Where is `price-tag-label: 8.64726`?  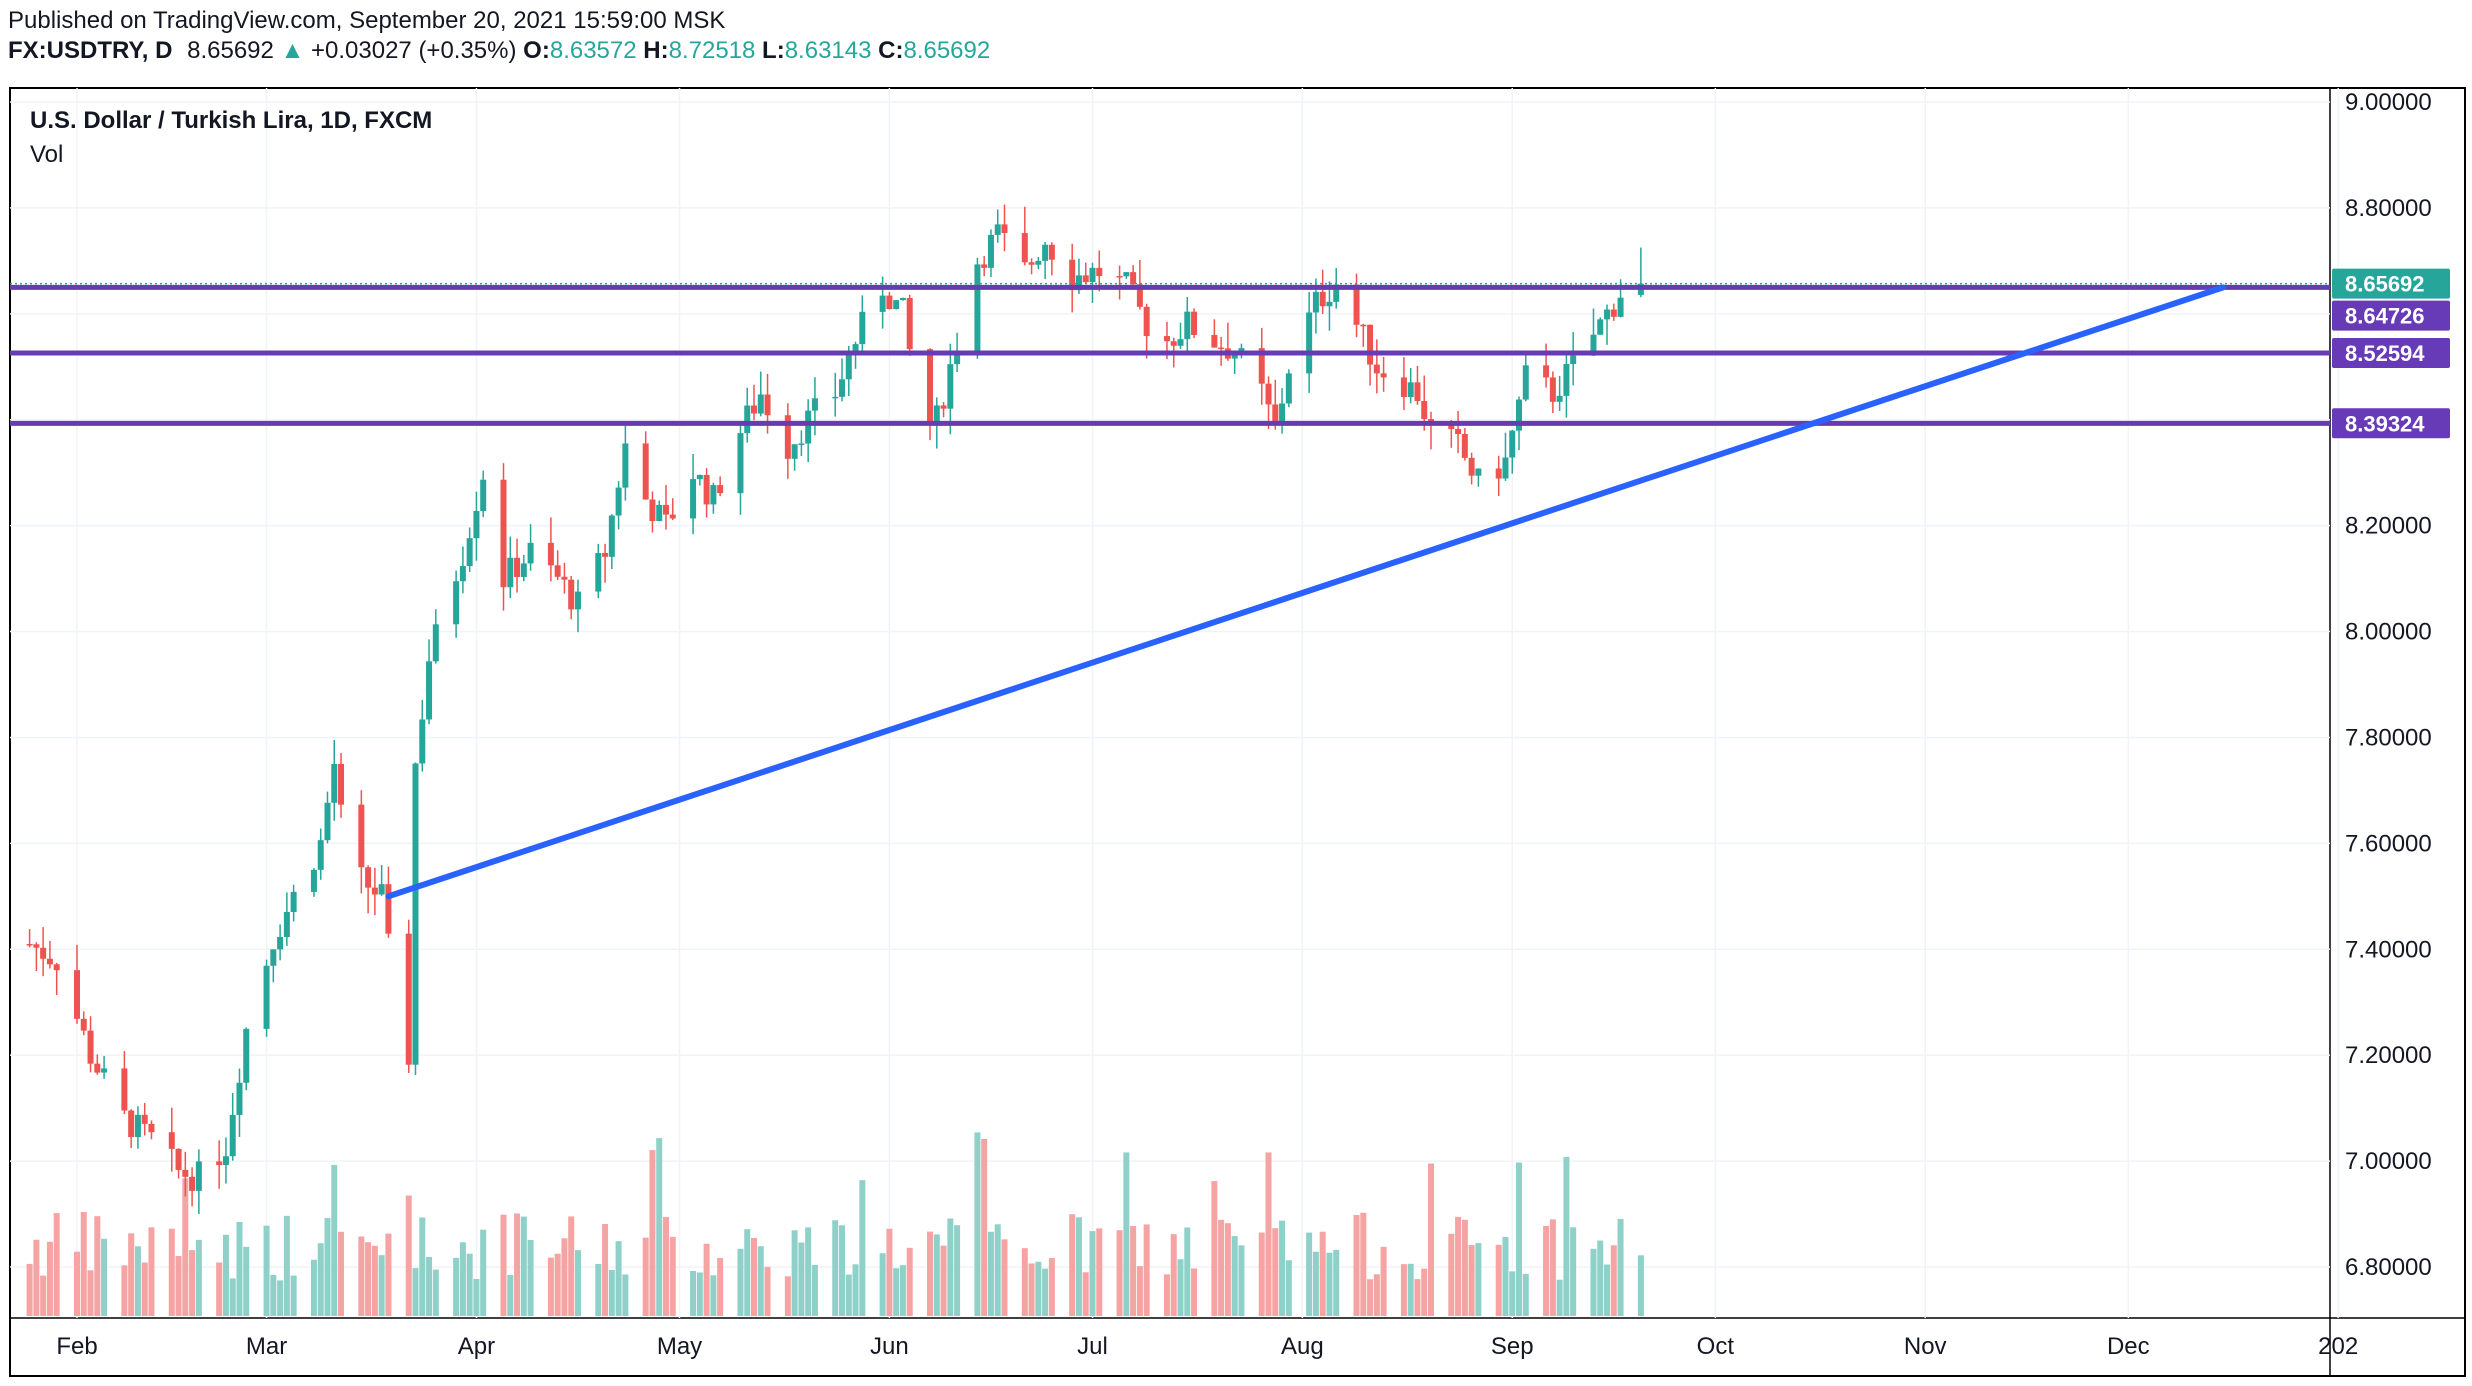 price-tag-label: 8.64726 is located at coordinates (2385, 316).